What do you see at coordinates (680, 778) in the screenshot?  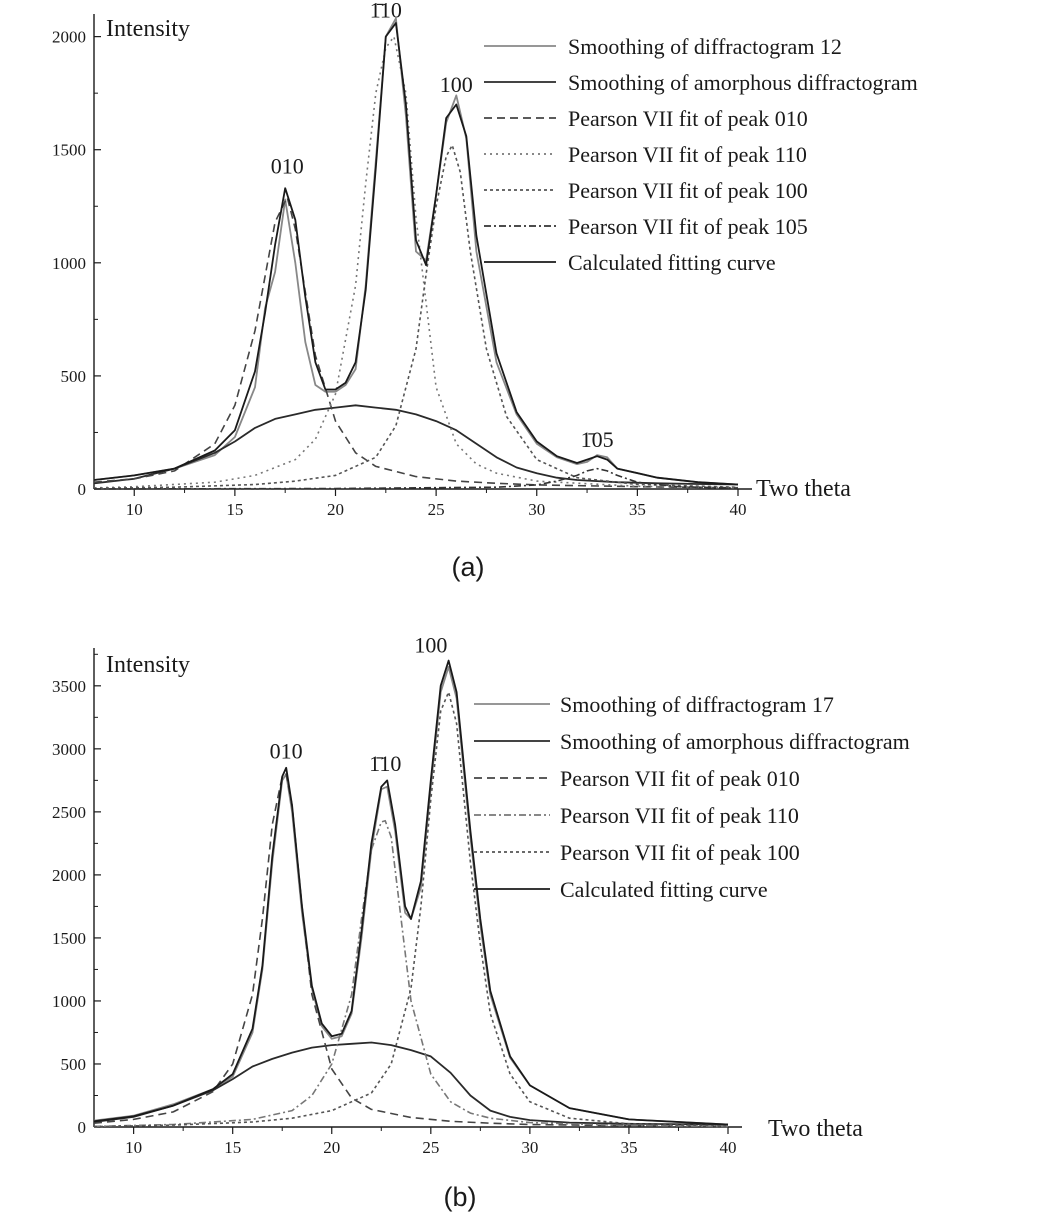 I see `legend-label-b-2: Pearson VII fit of peak 010` at bounding box center [680, 778].